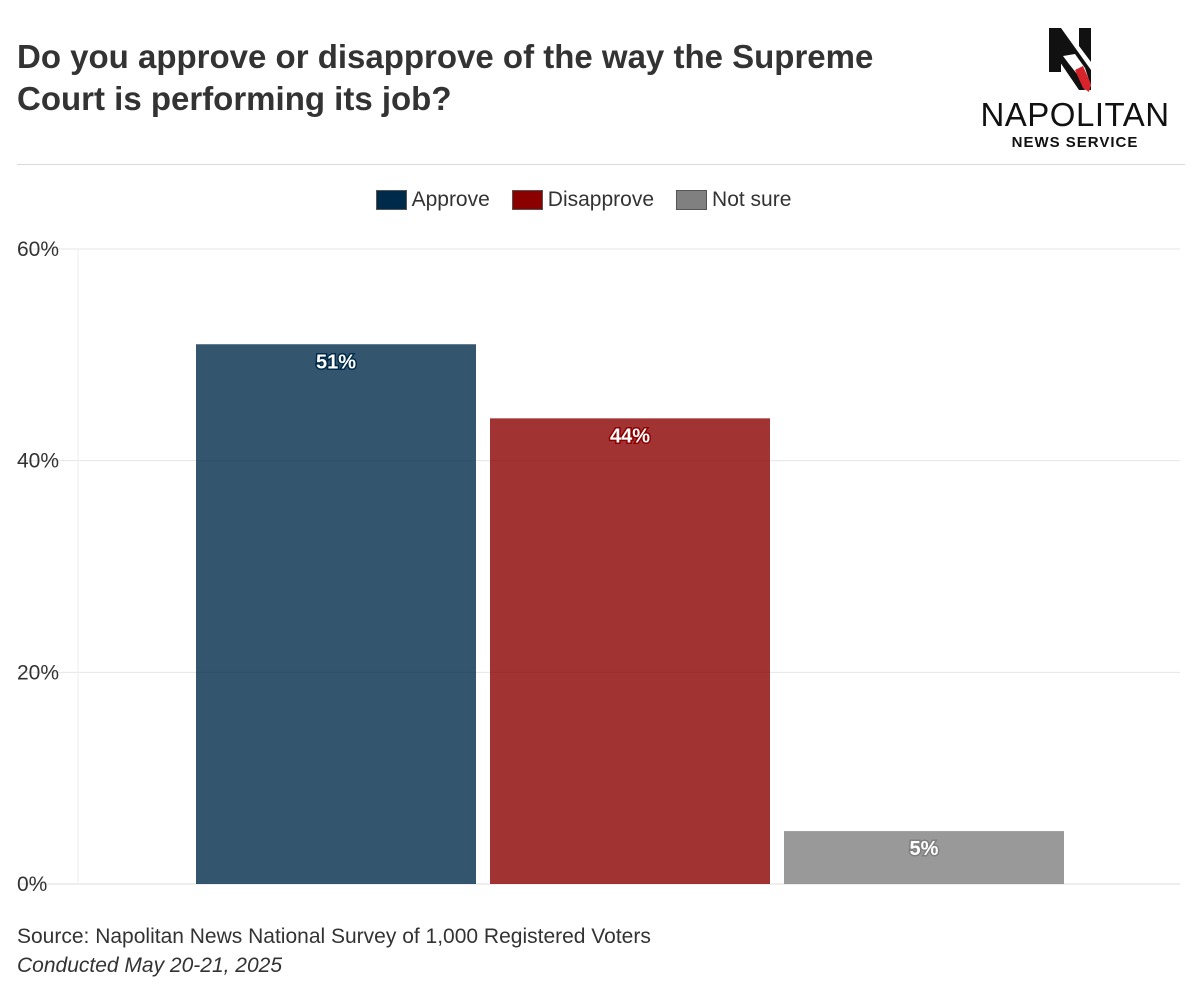 The image size is (1200, 991). I want to click on y-tick-label: 40%, so click(38, 461).